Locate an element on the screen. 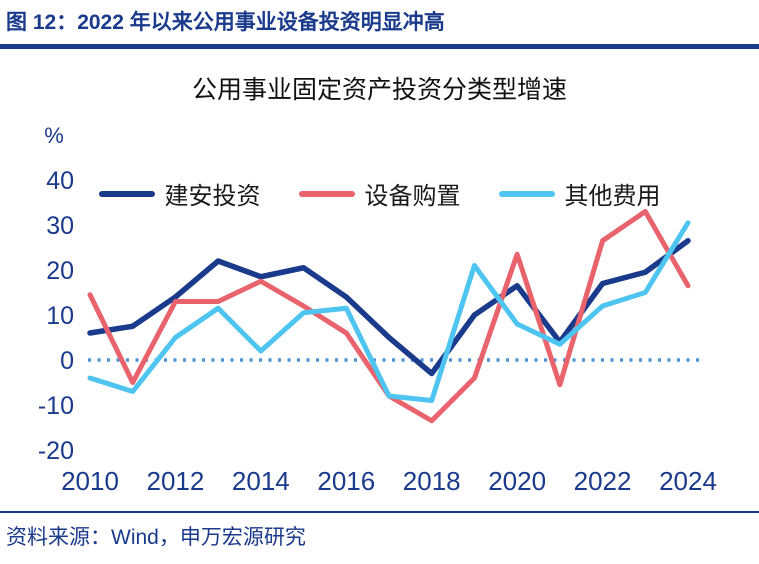 The image size is (759, 564). figure-title: 图 12：2022 年以来公用事业设备投资明显冲高 is located at coordinates (225, 22).